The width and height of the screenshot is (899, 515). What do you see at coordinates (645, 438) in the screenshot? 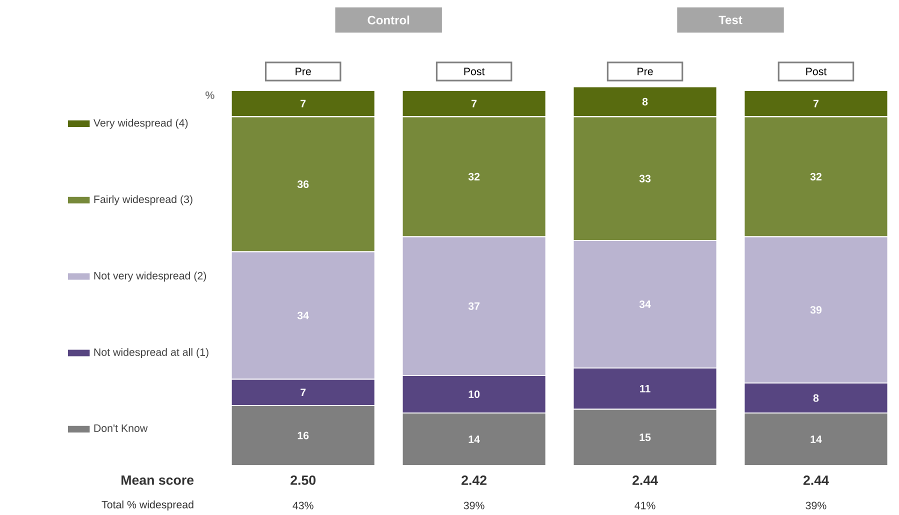
I see `data-label: 15` at bounding box center [645, 438].